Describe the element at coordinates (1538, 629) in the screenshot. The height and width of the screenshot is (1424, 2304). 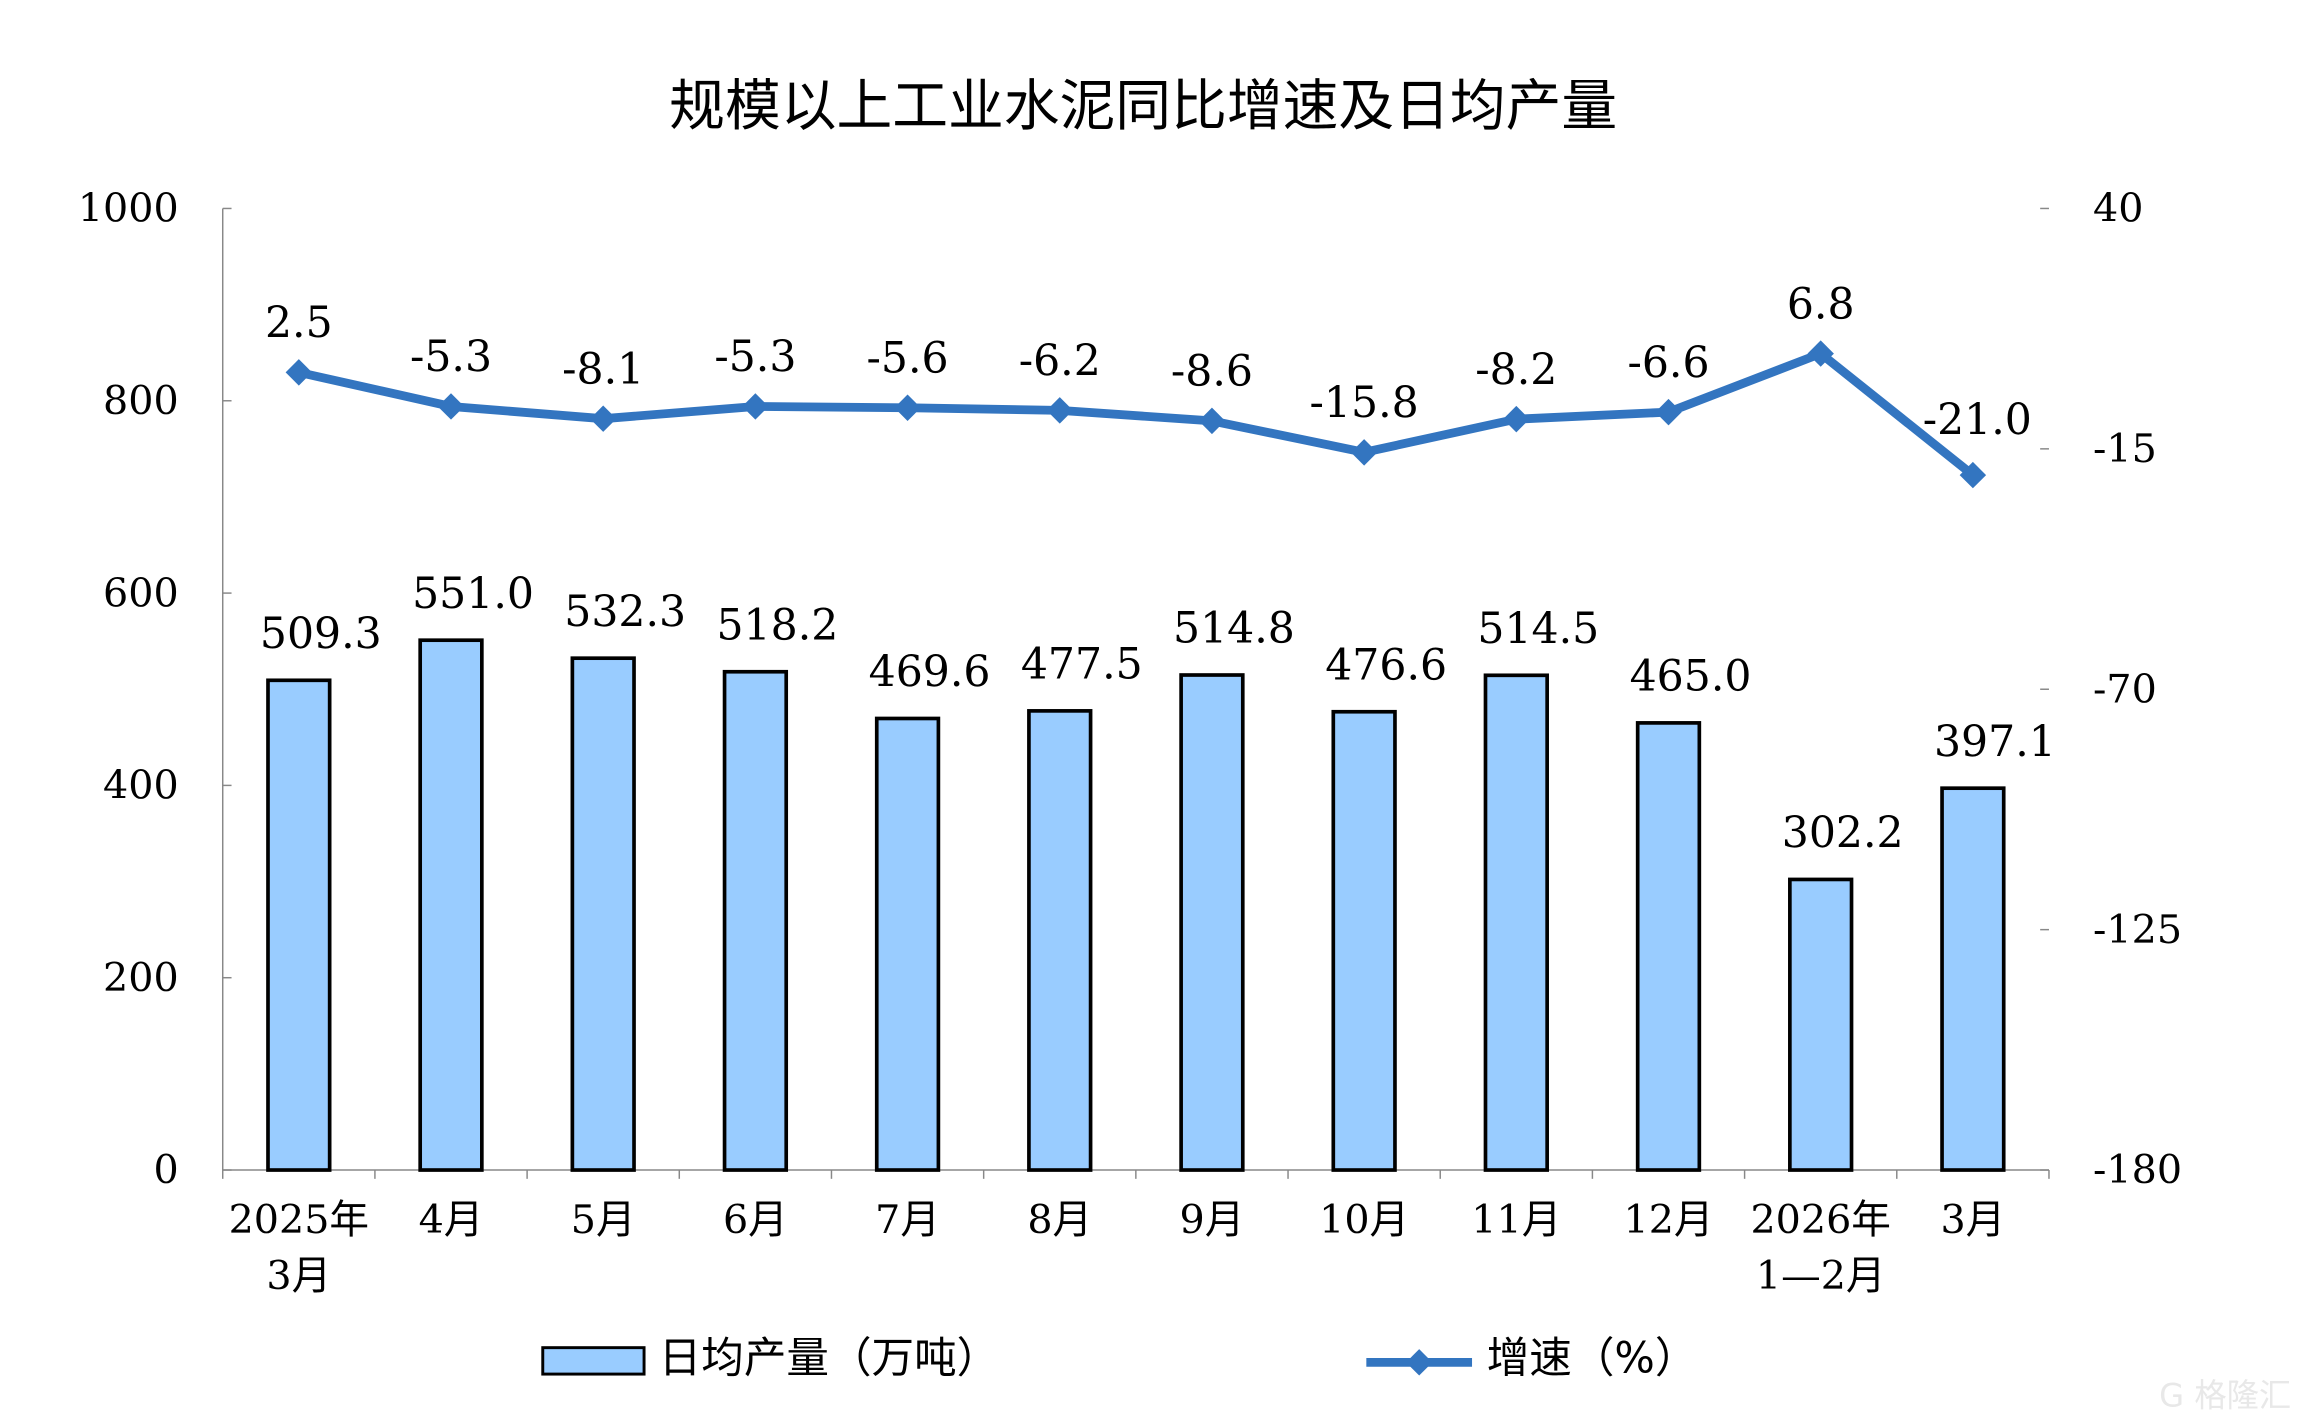
I see `bar-data-label: 514.5` at that location.